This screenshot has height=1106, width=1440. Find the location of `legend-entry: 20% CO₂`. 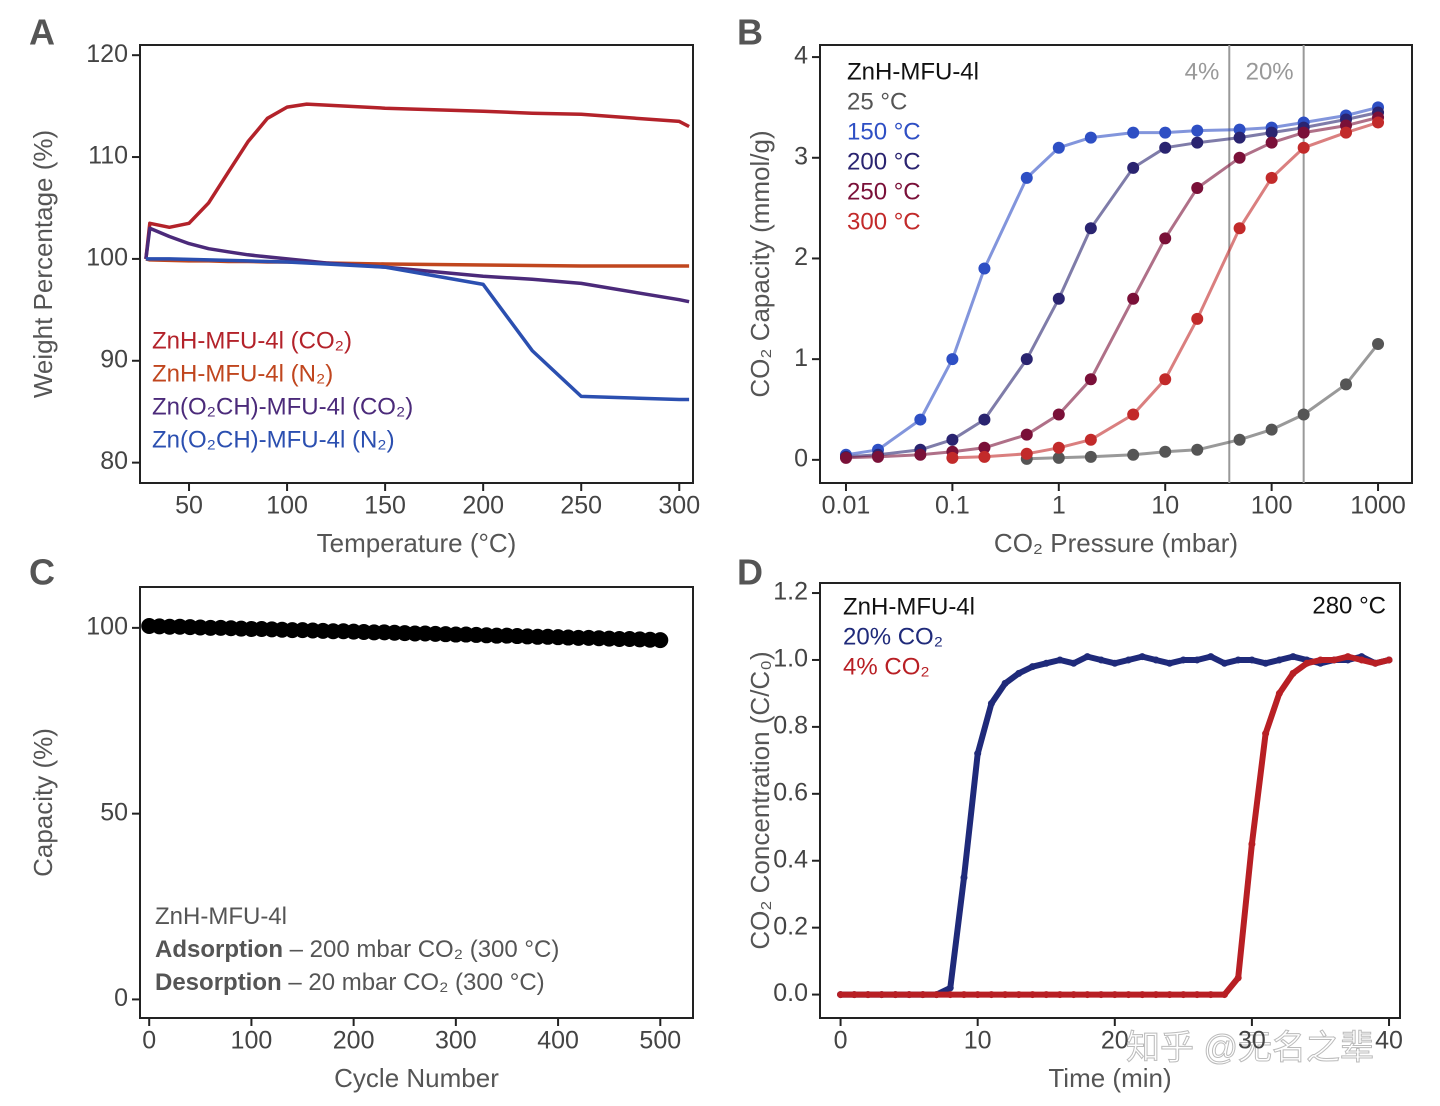

legend-entry: 20% CO₂ is located at coordinates (893, 636).